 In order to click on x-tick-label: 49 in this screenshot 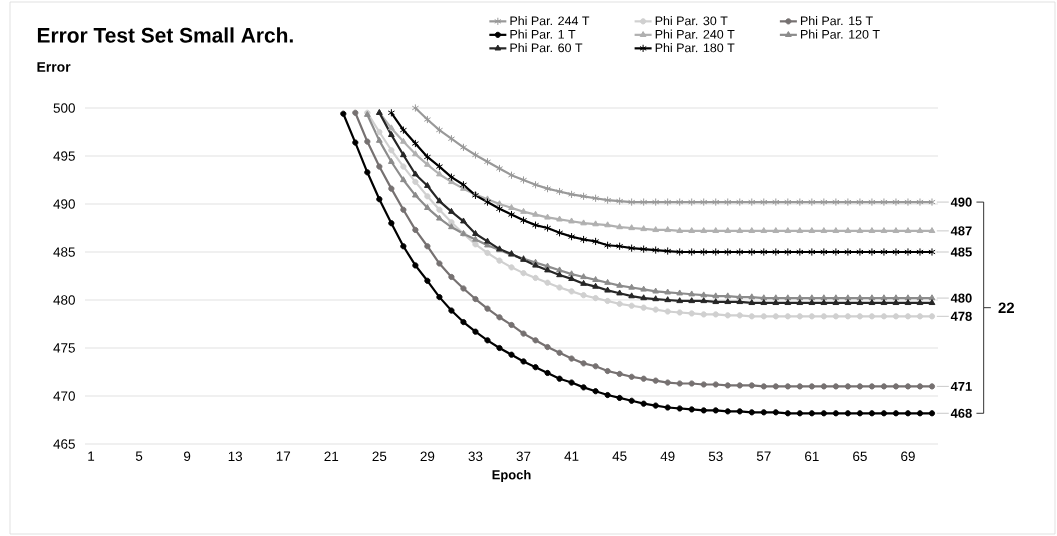, I will do `click(667, 456)`.